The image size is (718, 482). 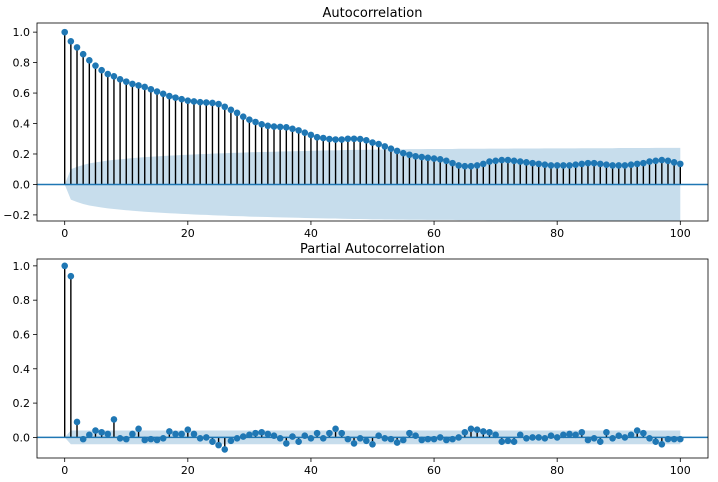 I want to click on acf-title: Autocorrelation, so click(x=373, y=13).